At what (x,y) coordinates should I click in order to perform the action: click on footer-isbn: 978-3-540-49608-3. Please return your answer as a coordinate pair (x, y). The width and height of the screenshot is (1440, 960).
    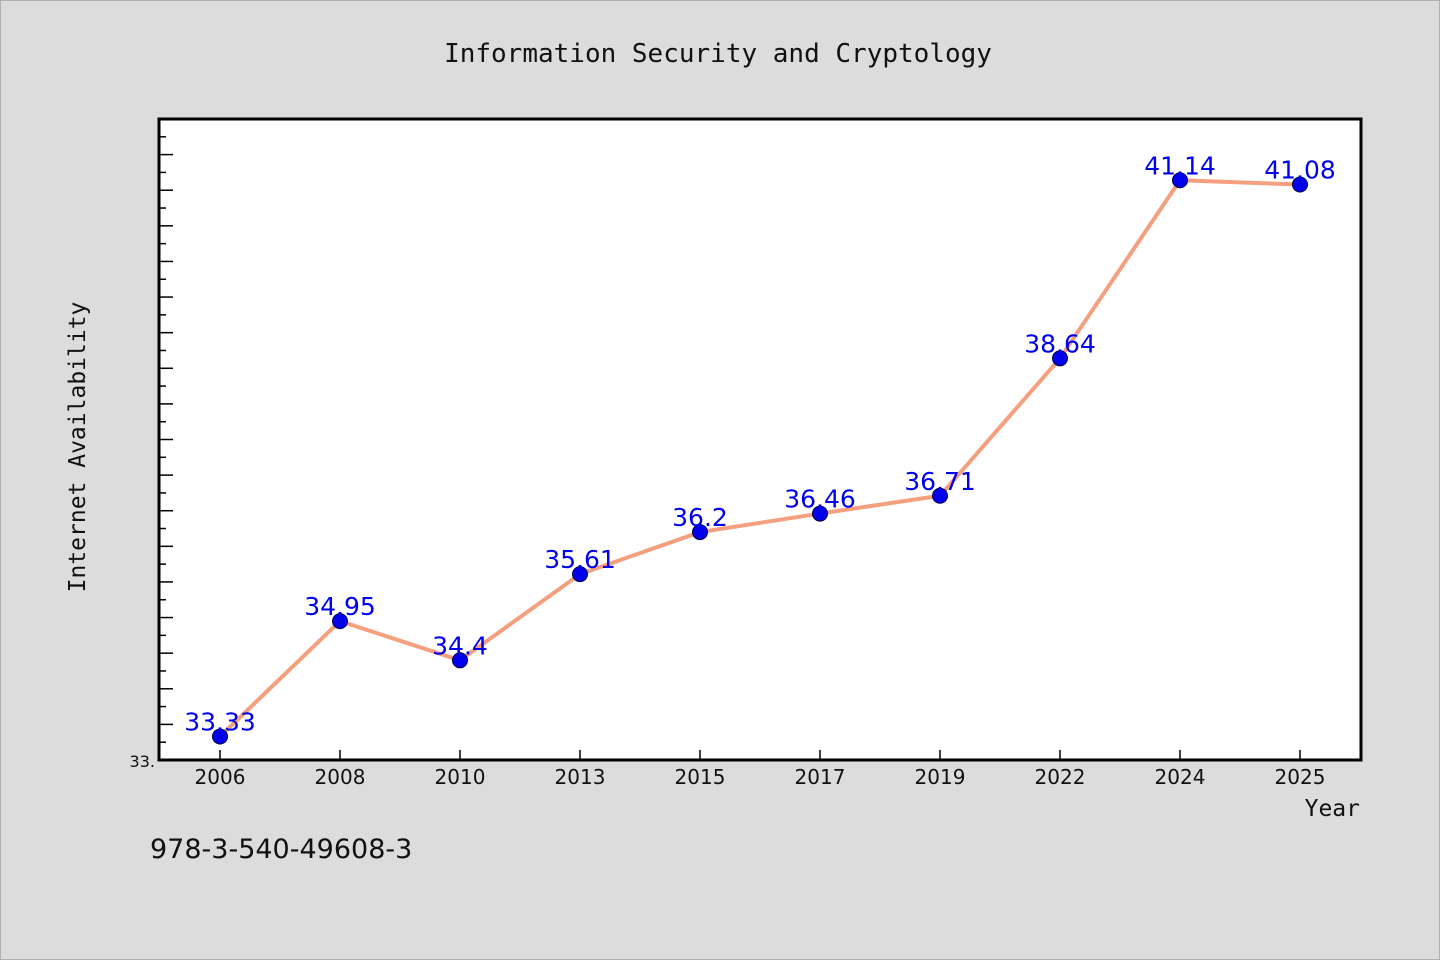
    Looking at the image, I should click on (281, 849).